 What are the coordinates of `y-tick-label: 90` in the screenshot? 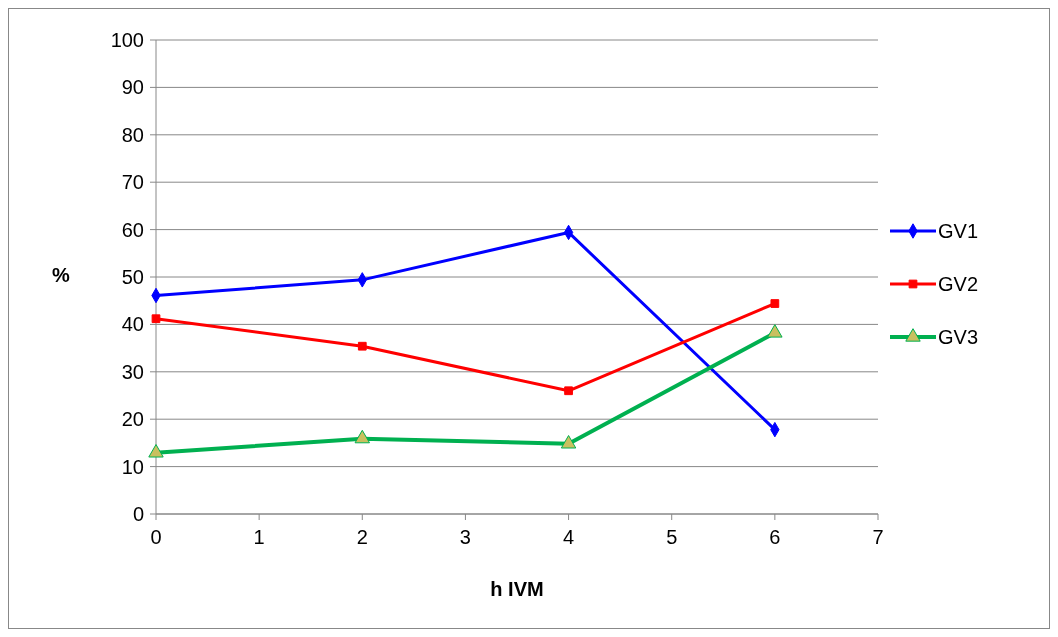 It's located at (132, 87).